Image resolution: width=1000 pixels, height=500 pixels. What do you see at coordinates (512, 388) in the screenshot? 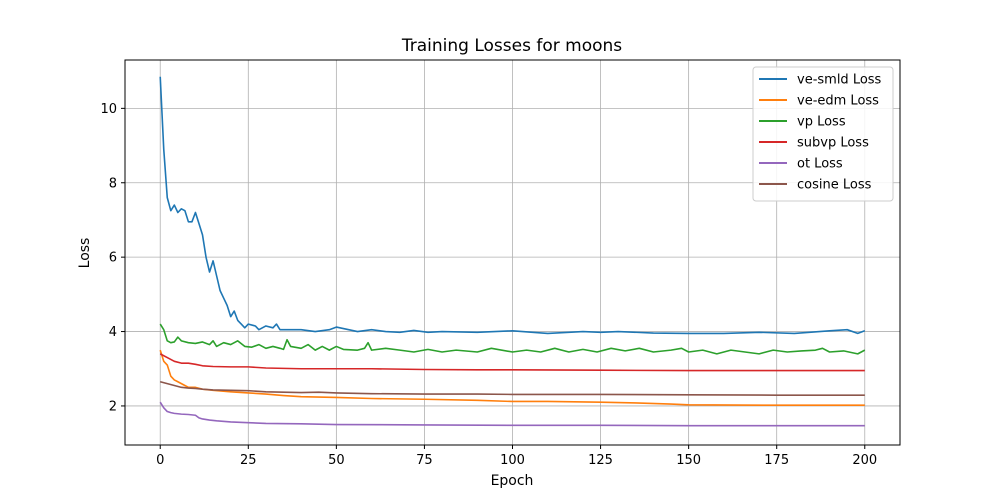
I see `series-line-cosine-loss` at bounding box center [512, 388].